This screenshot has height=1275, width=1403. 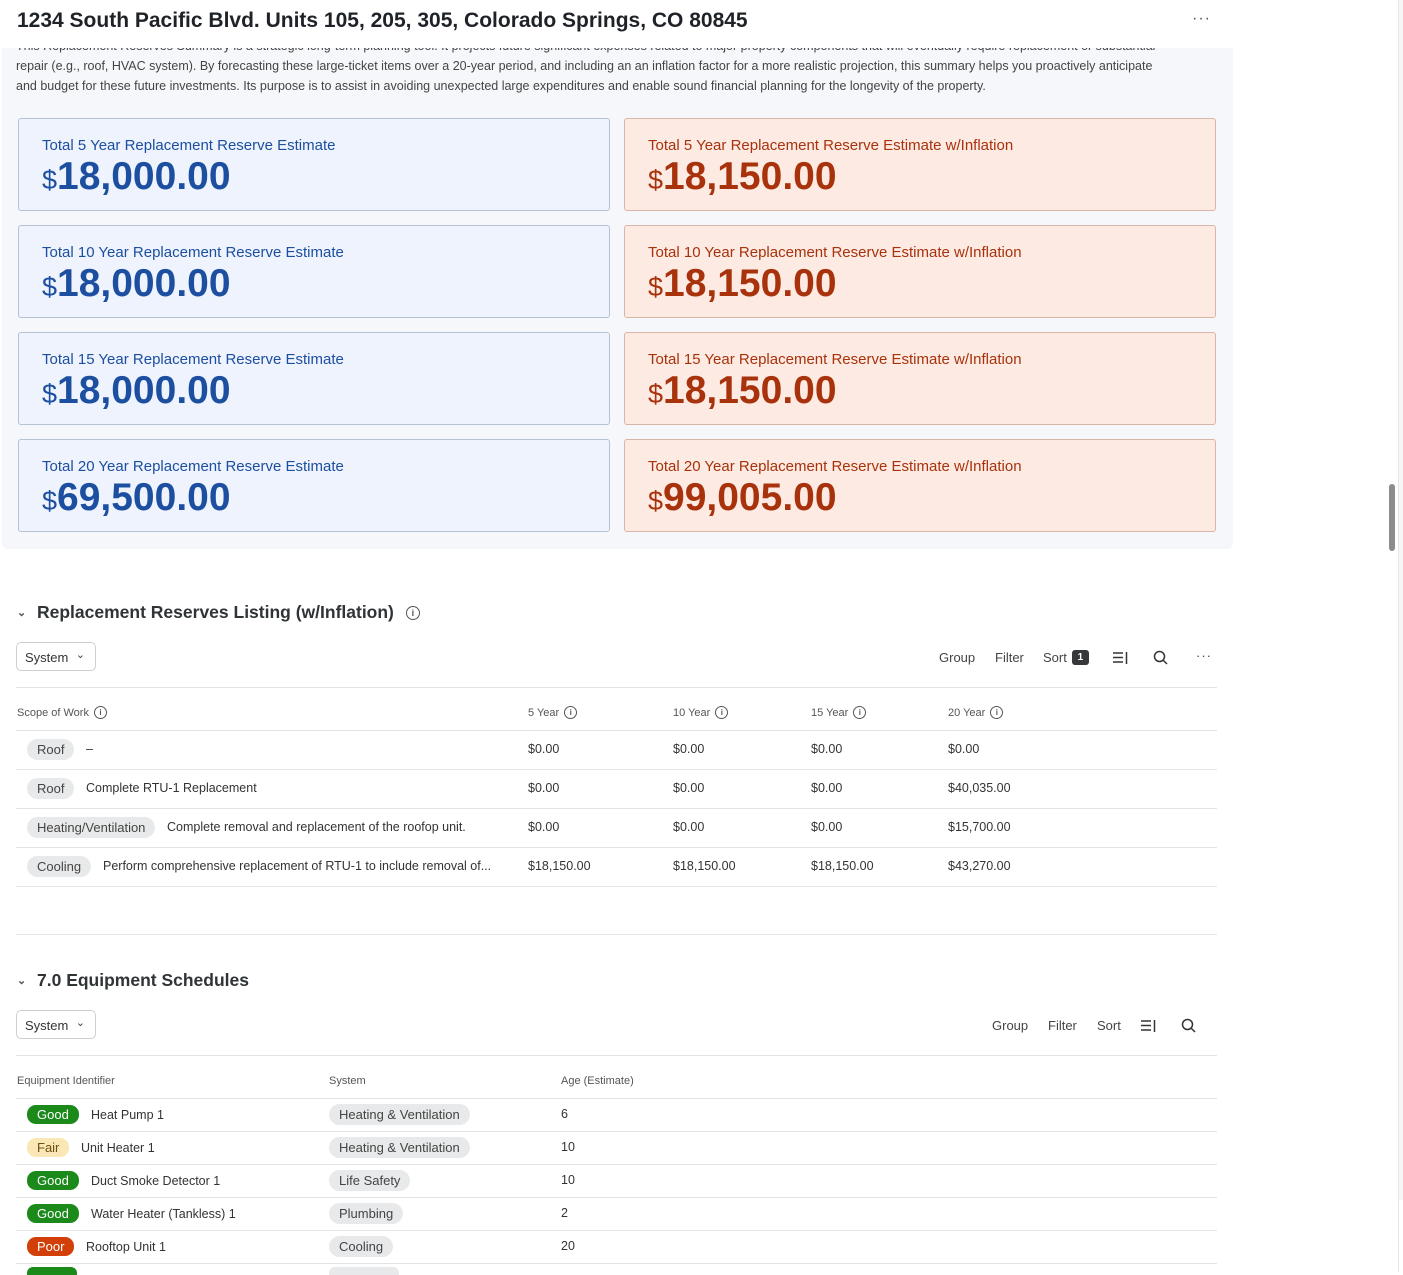 What do you see at coordinates (830, 713) in the screenshot?
I see `column-header-label: 15 Year` at bounding box center [830, 713].